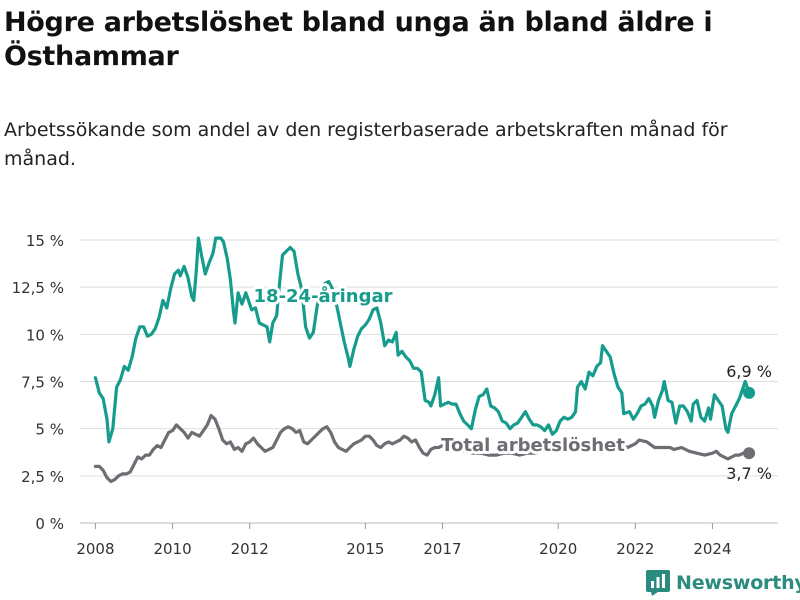 The width and height of the screenshot is (800, 600). What do you see at coordinates (49, 524) in the screenshot?
I see `y-tick-label: 0 %` at bounding box center [49, 524].